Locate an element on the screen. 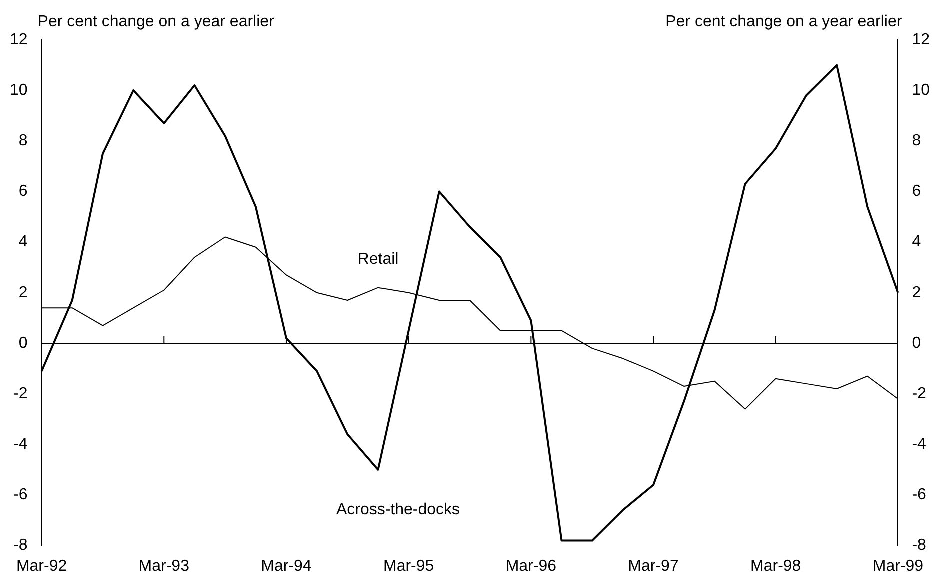  y2-tick-label: 4 is located at coordinates (917, 242).